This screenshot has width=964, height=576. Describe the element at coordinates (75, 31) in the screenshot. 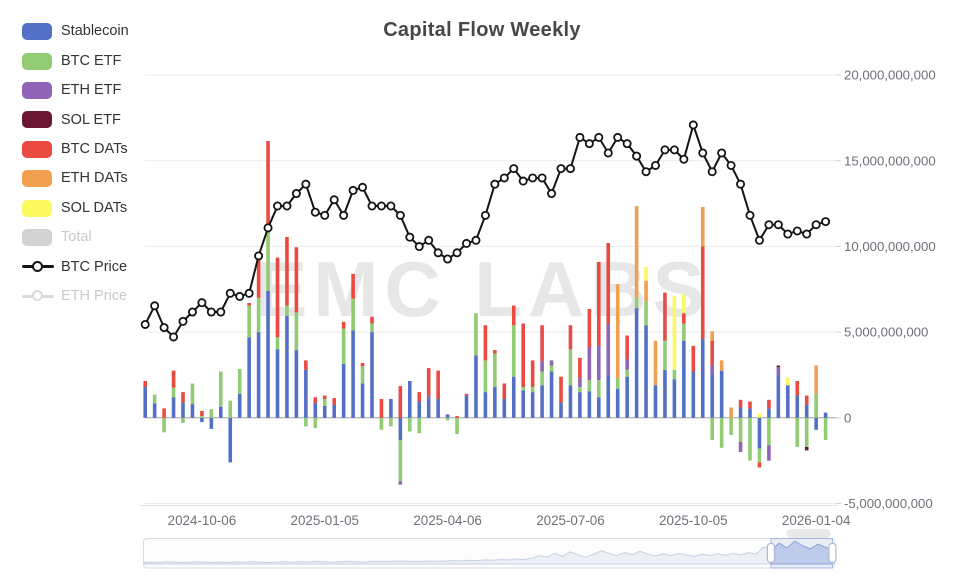

I see `legend-item-stablecoin: Stablecoin` at that location.